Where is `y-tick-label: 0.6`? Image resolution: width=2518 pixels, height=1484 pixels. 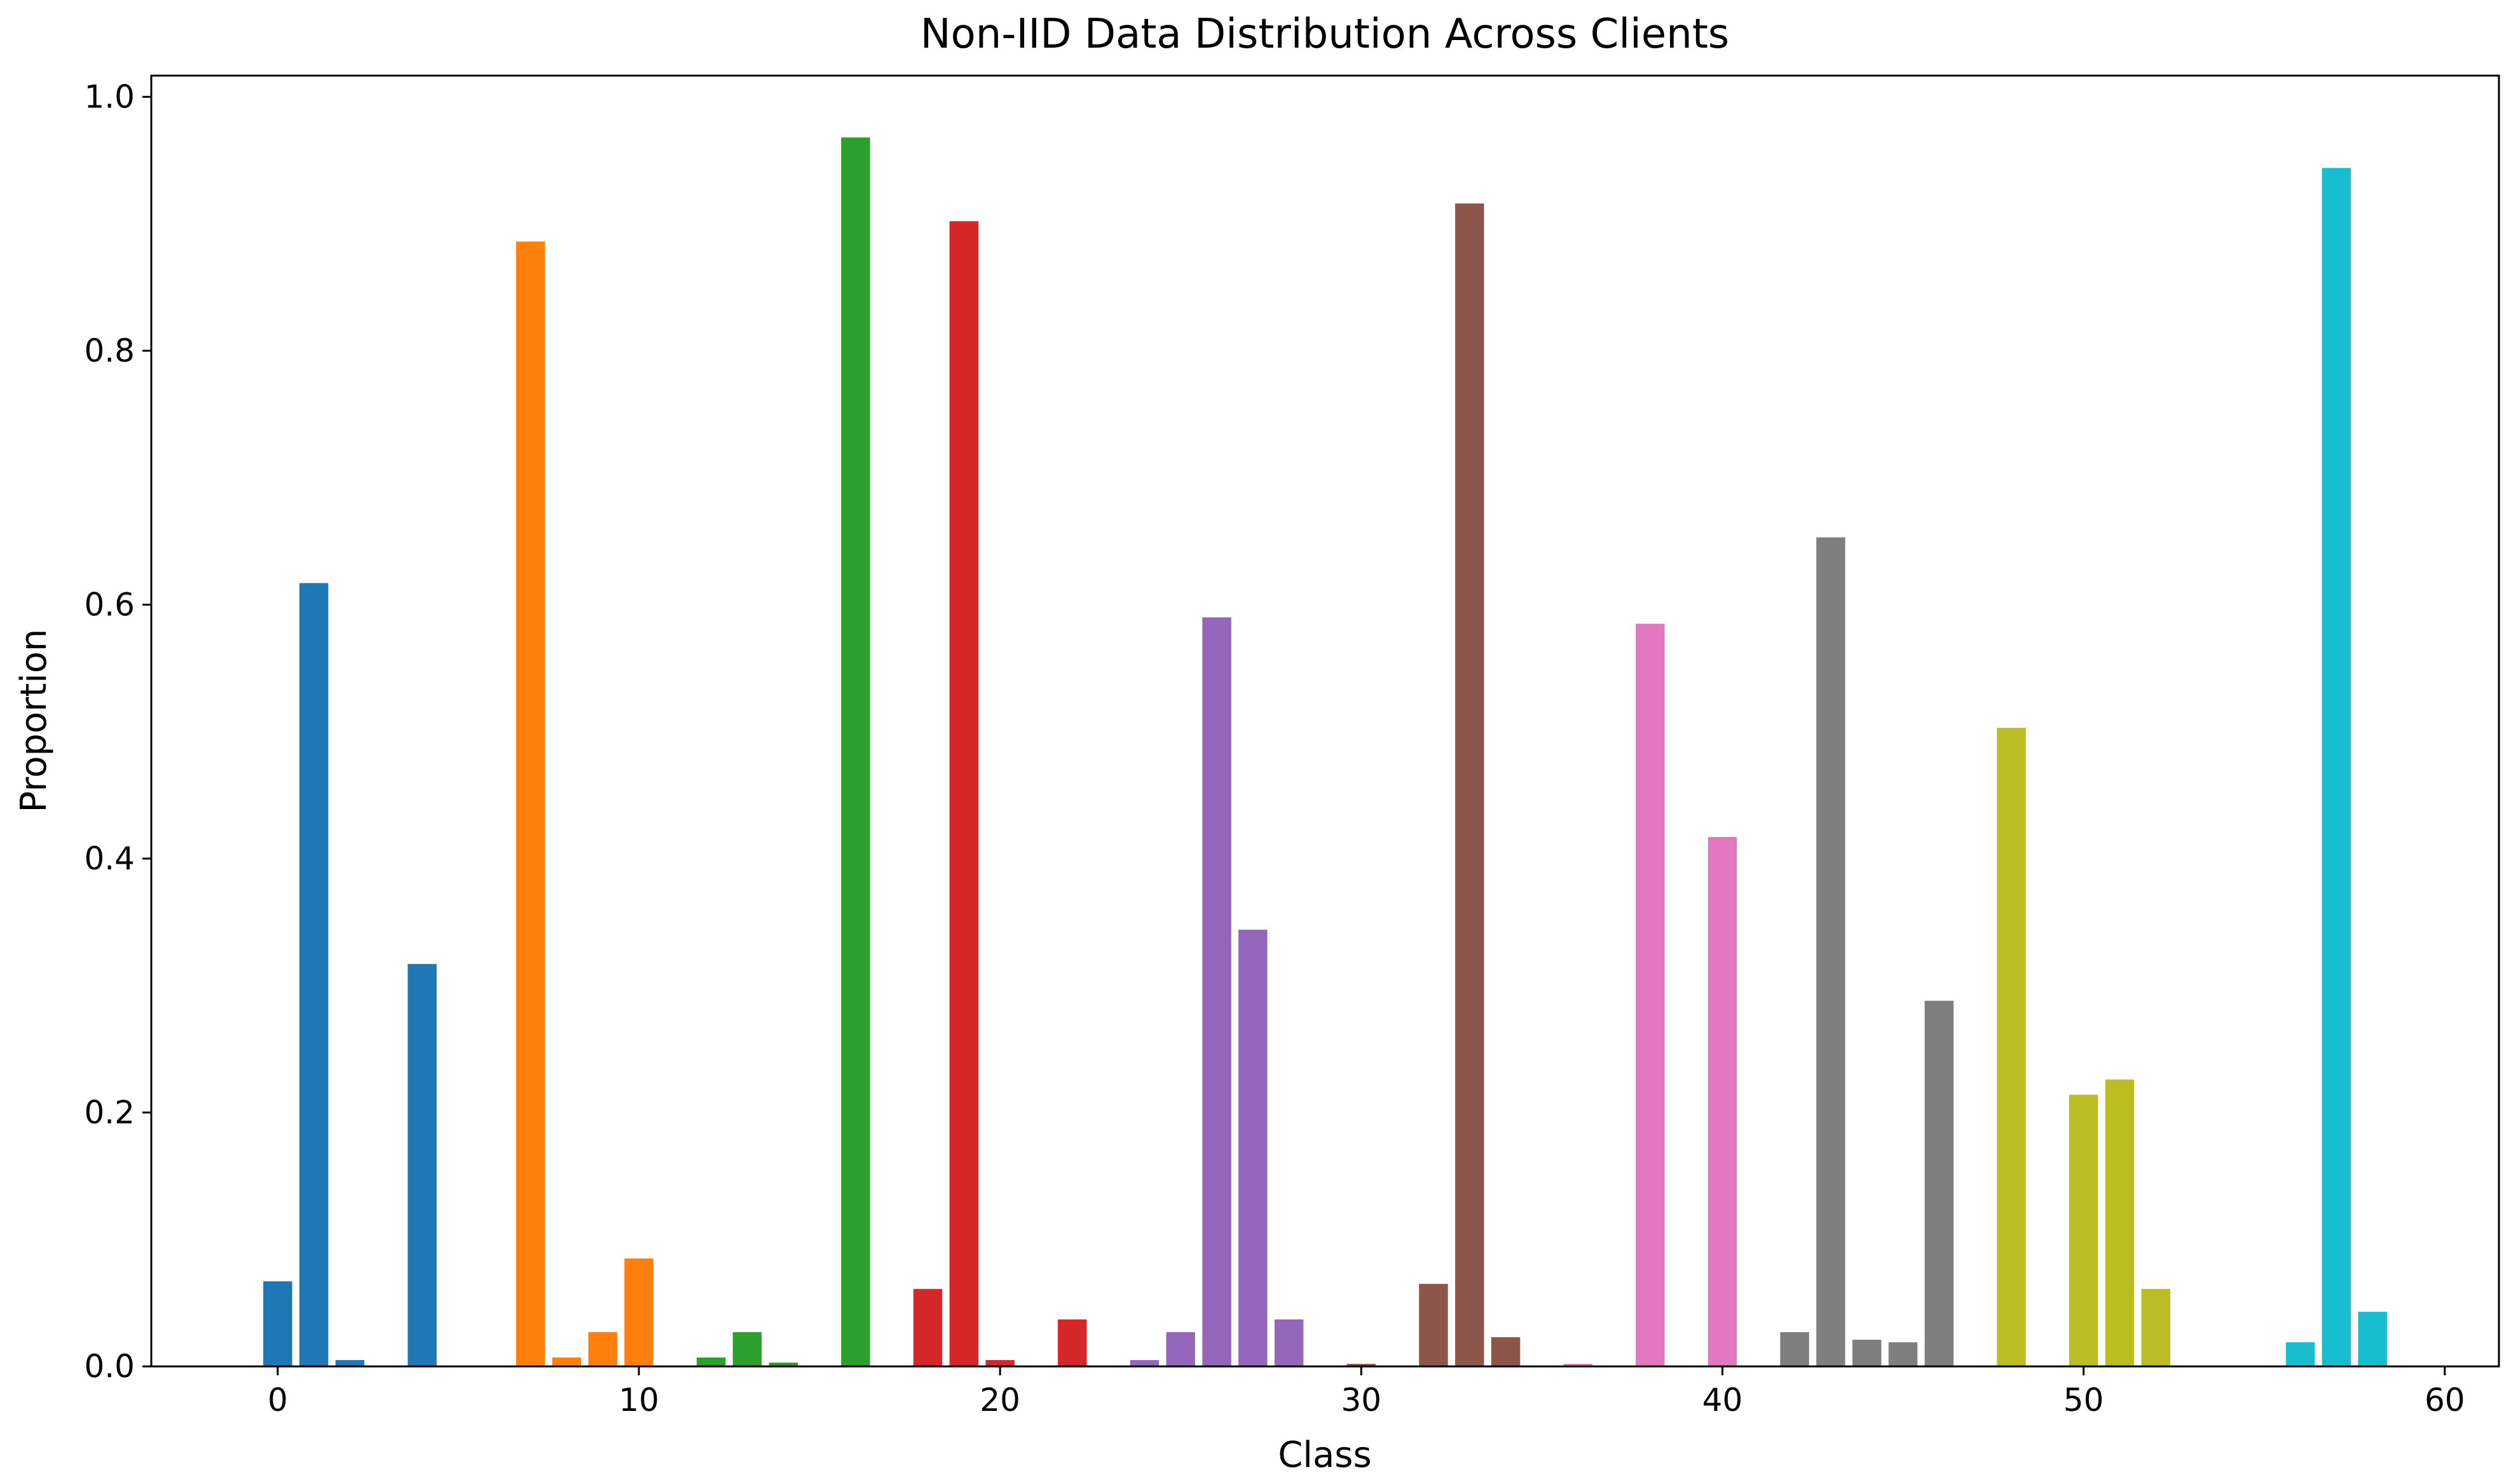 y-tick-label: 0.6 is located at coordinates (109, 604).